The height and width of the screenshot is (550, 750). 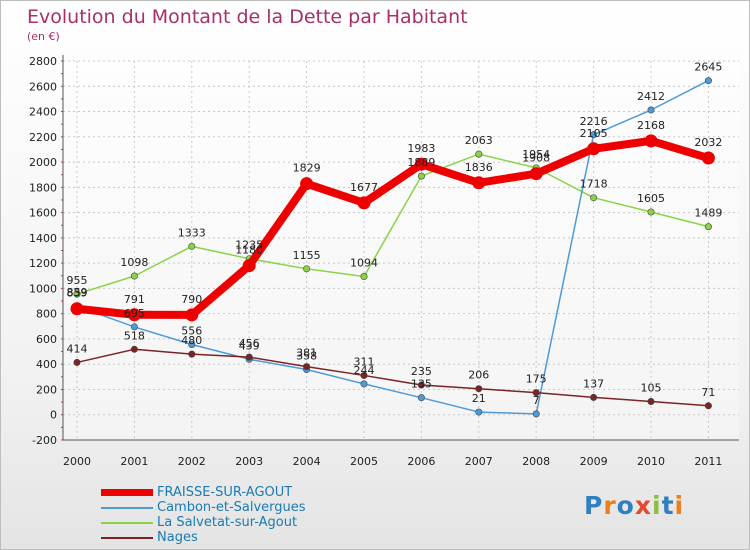 What do you see at coordinates (127, 492) in the screenshot?
I see `legend-swatch-fraisse` at bounding box center [127, 492].